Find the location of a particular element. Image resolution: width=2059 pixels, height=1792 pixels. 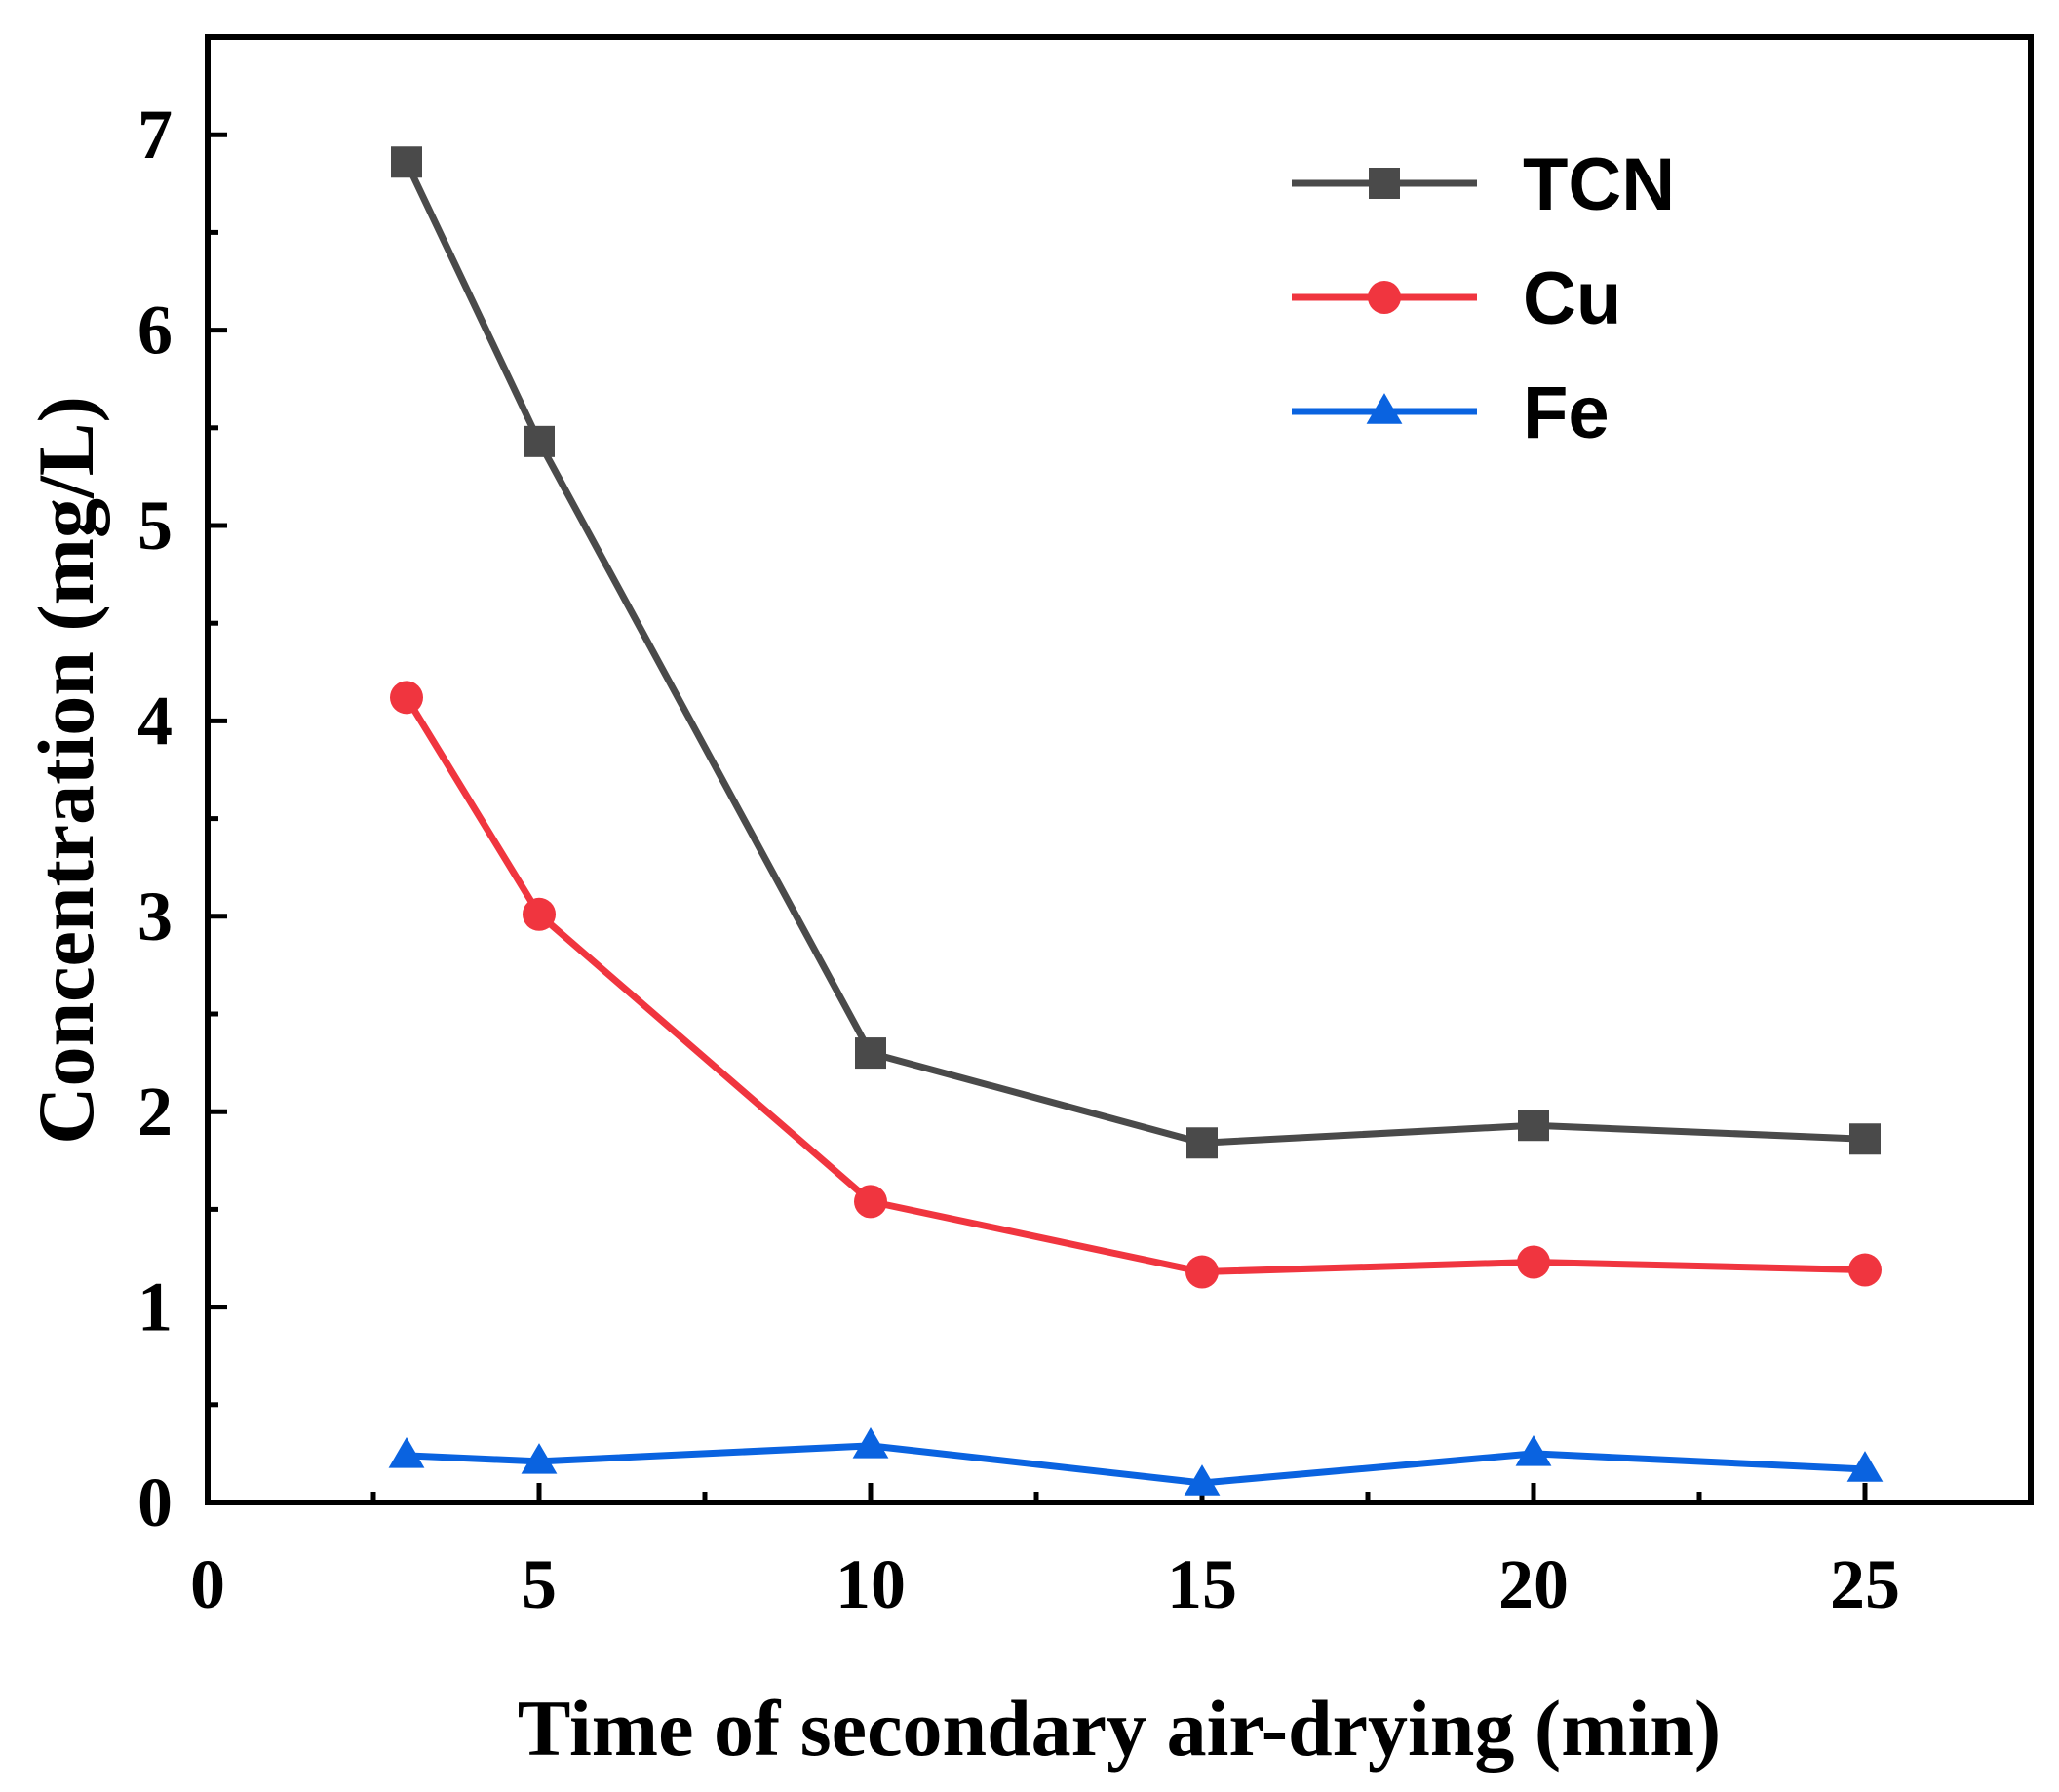

legend: TCN Cu Fe is located at coordinates (1483, 298).